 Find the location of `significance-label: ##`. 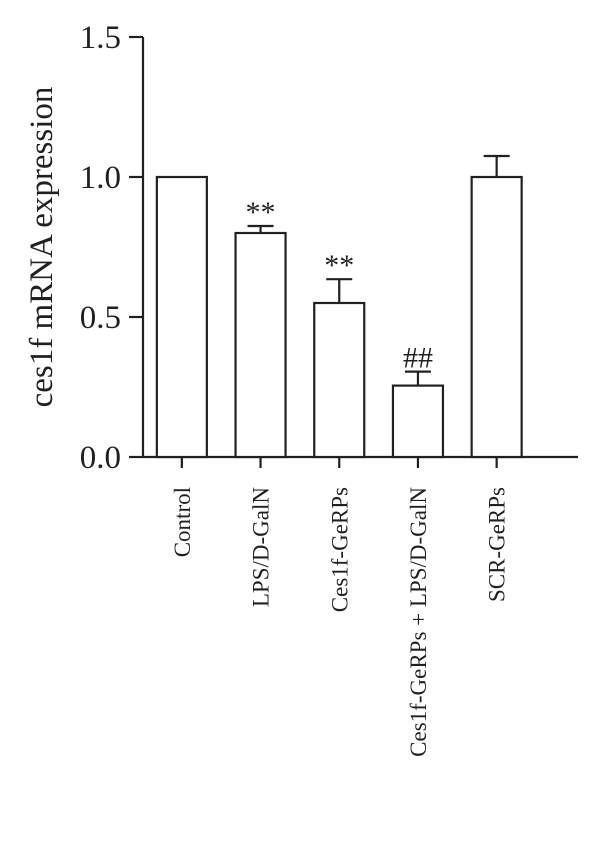

significance-label: ## is located at coordinates (418, 358).